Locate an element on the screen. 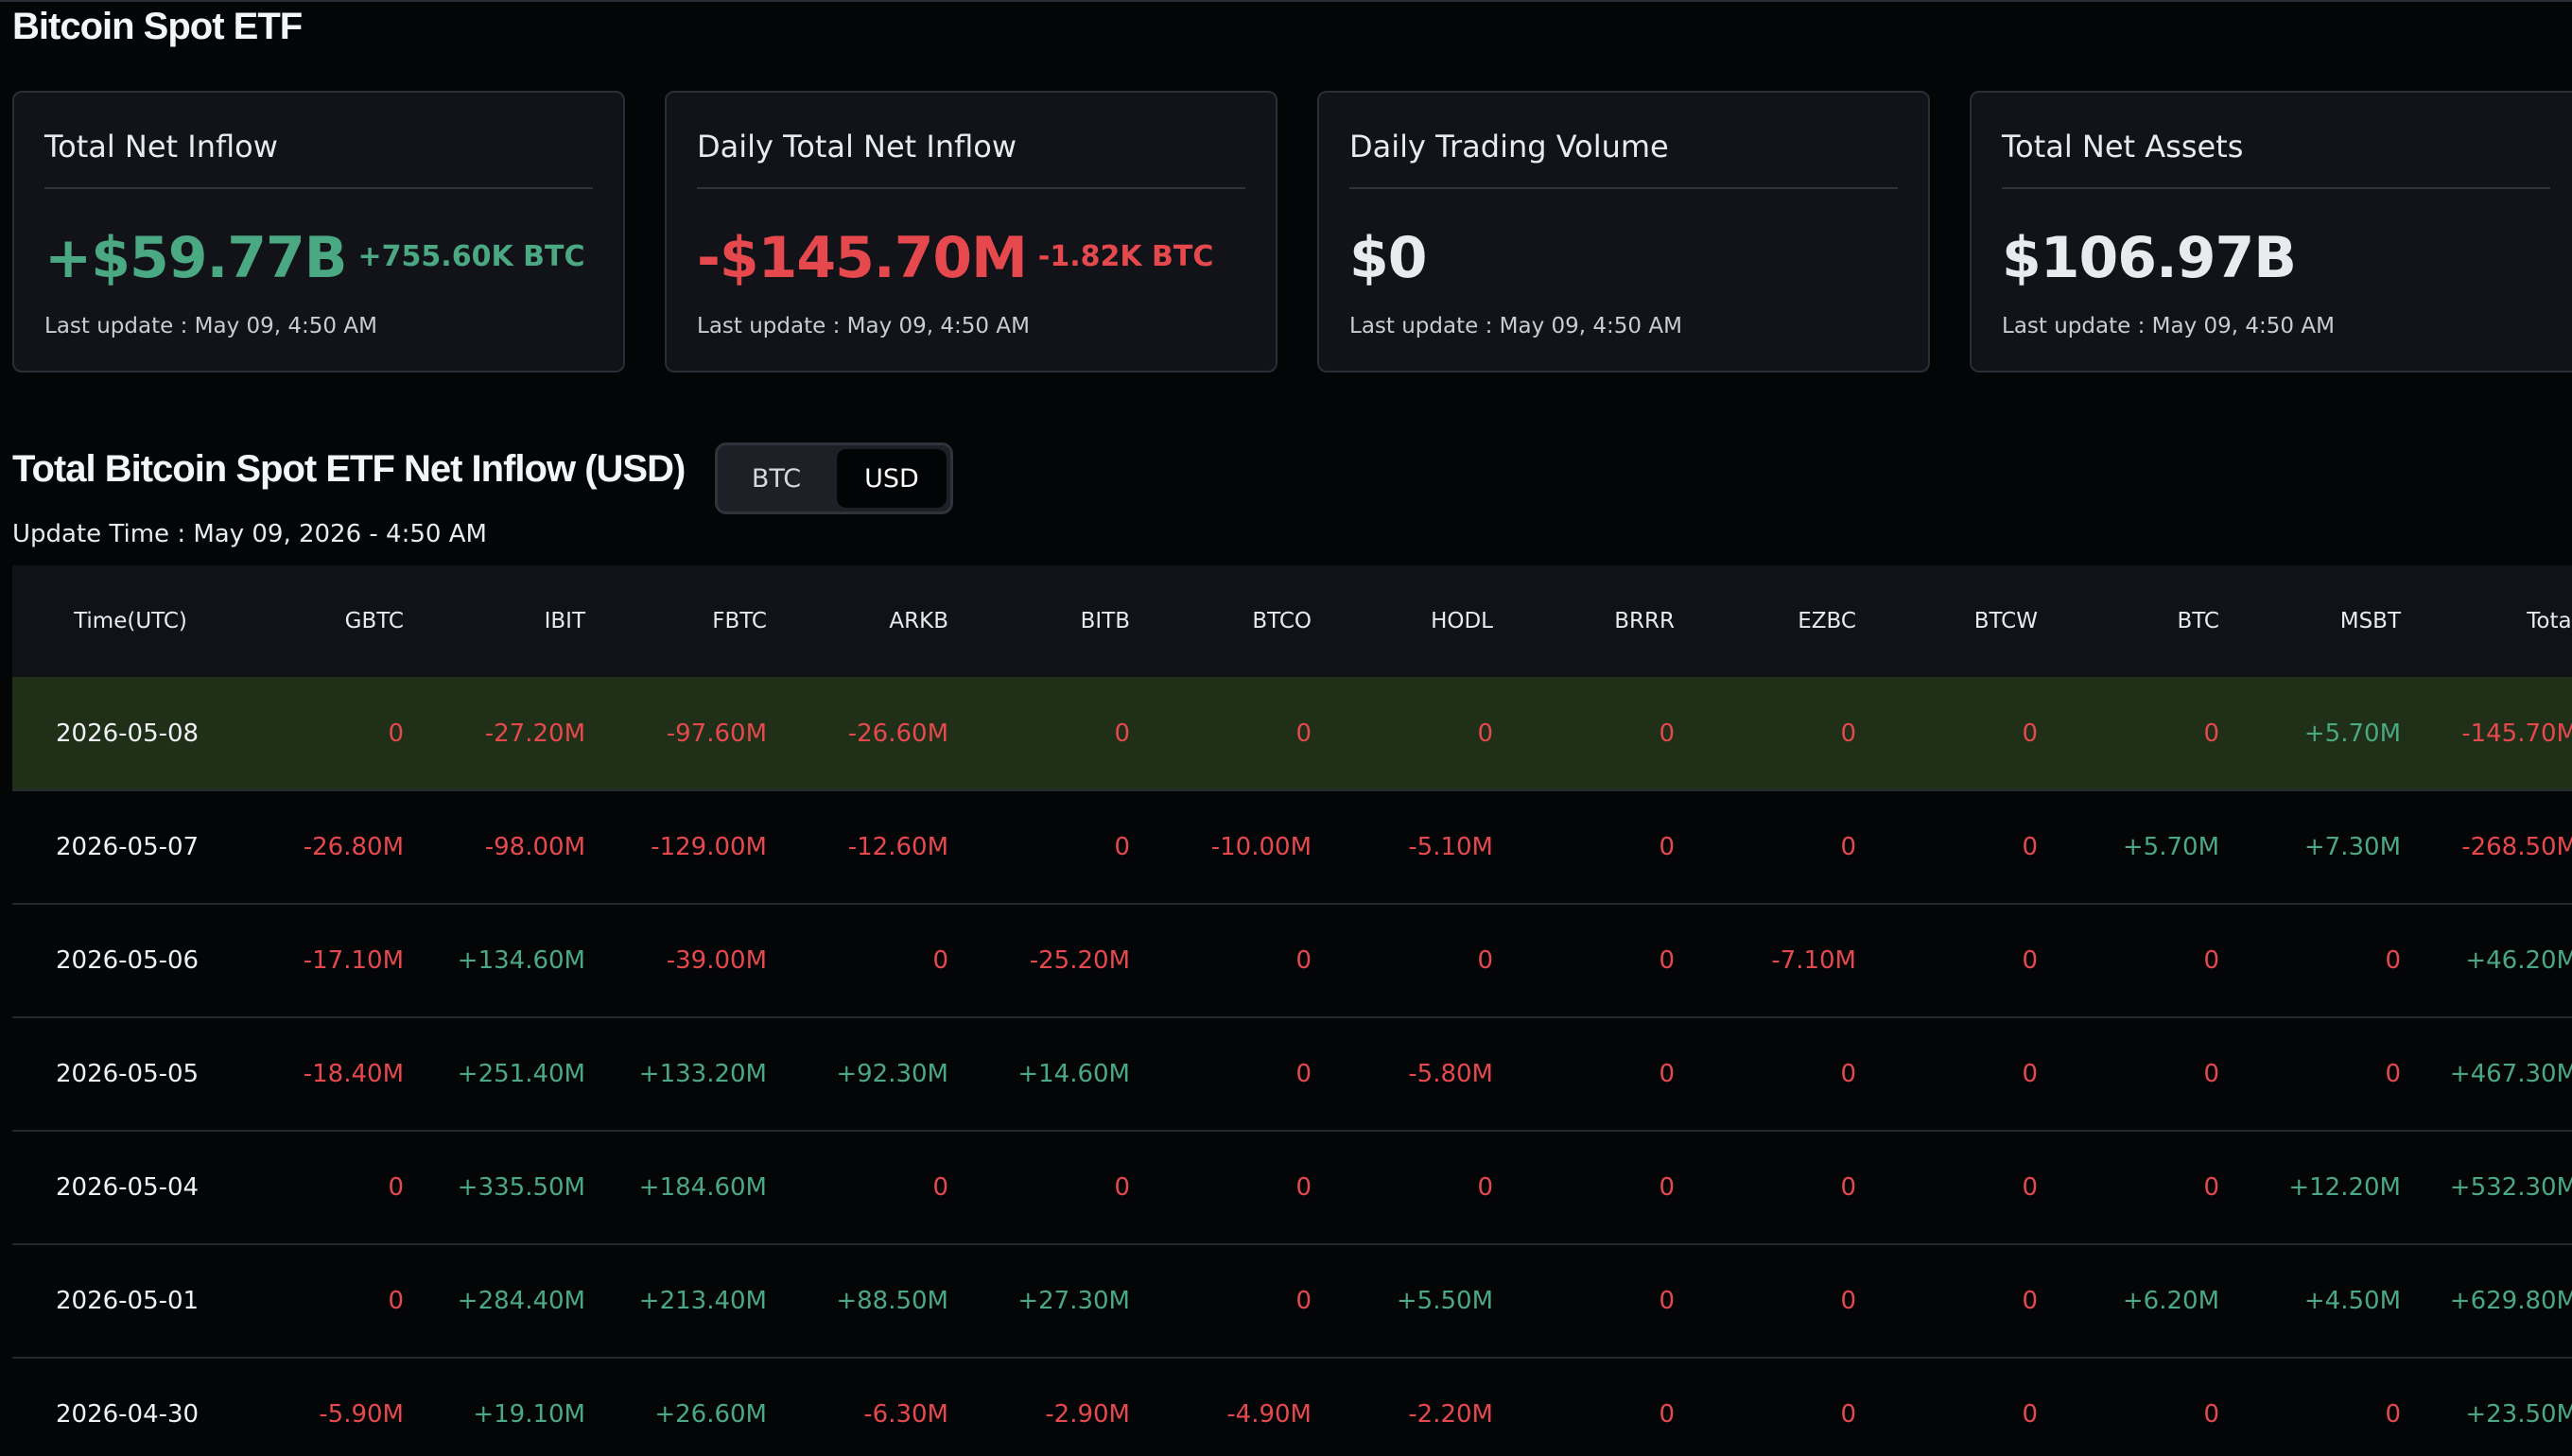  value-cell: +5.70M is located at coordinates (2170, 847).